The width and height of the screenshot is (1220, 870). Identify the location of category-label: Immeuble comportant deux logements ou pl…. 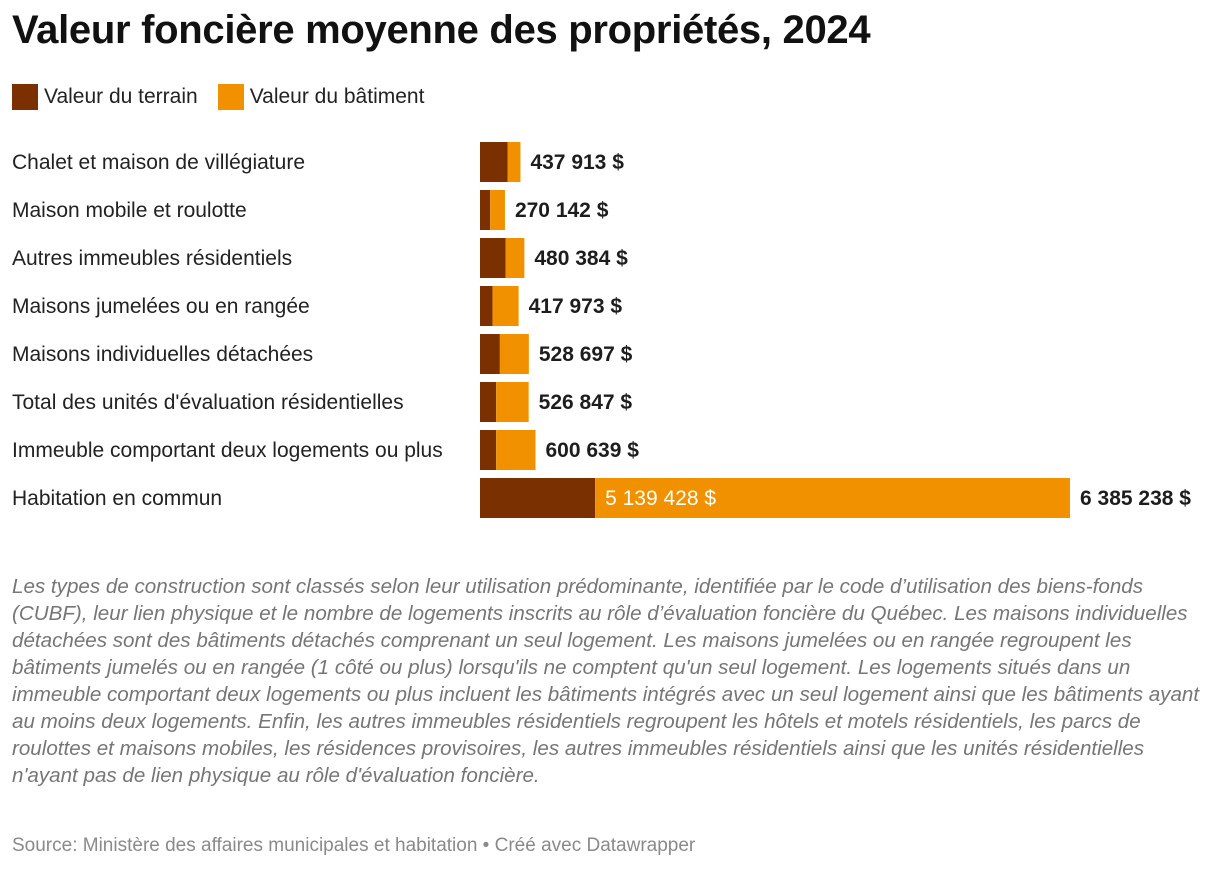
(227, 450).